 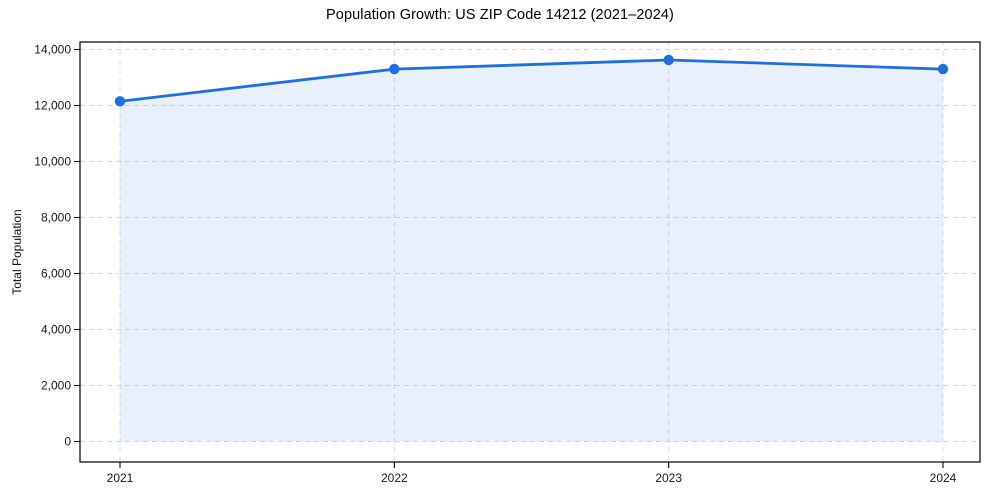 I want to click on series-line, so click(x=531, y=80).